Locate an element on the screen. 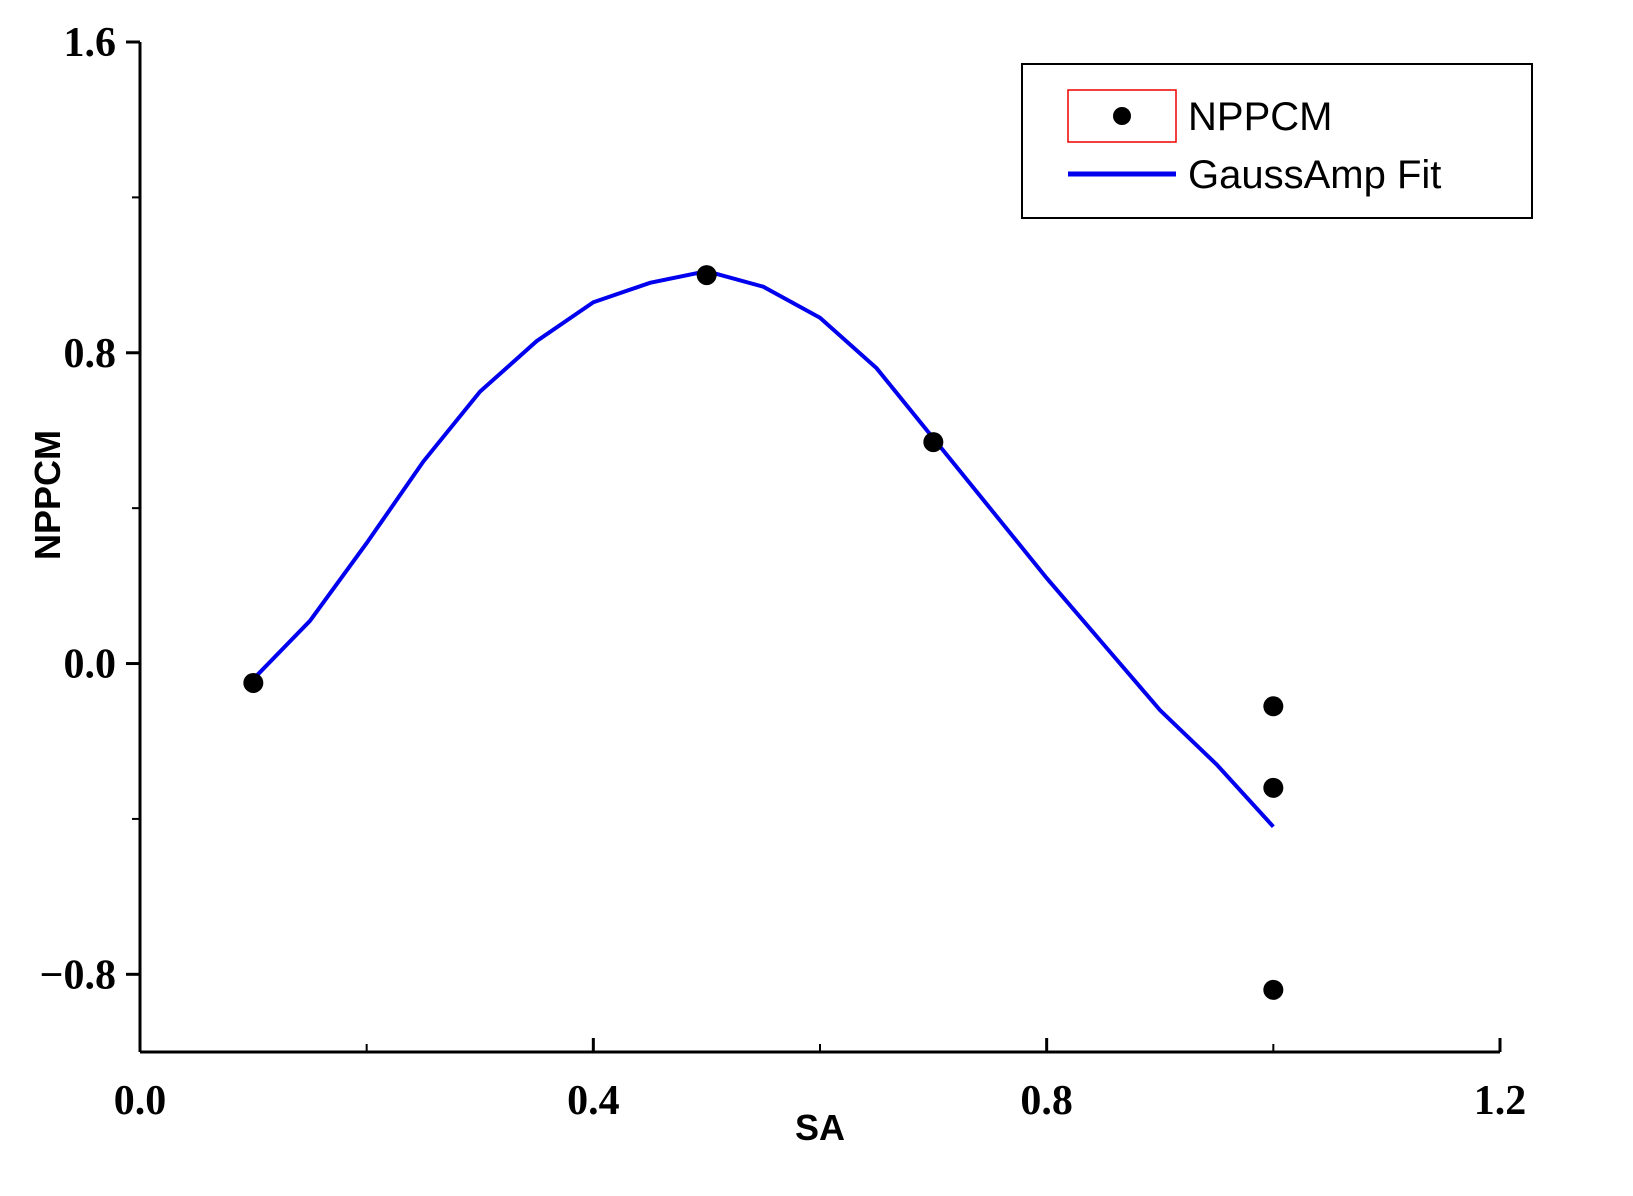 The image size is (1633, 1196). legend-marker is located at coordinates (1122, 116).